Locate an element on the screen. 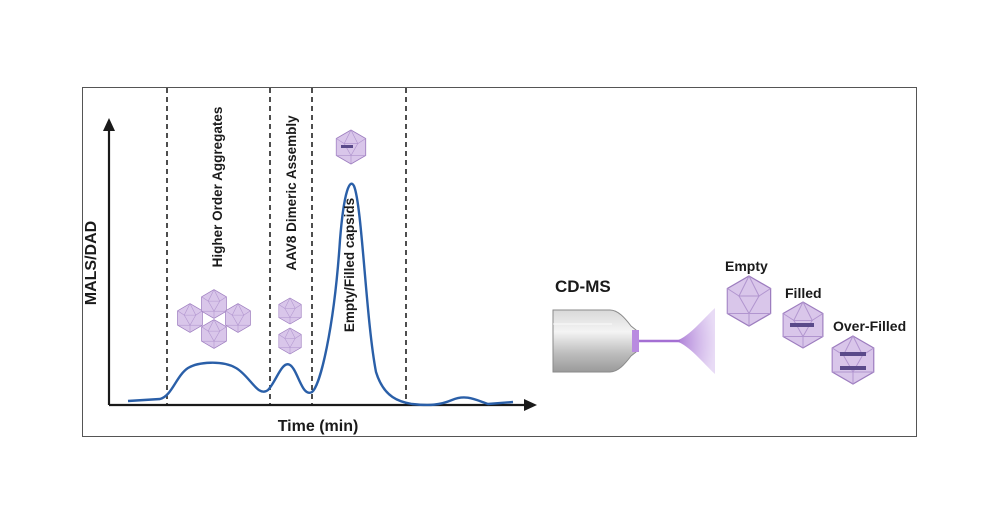  region-label-aggregates: Higher Order Aggregates is located at coordinates (217, 187).